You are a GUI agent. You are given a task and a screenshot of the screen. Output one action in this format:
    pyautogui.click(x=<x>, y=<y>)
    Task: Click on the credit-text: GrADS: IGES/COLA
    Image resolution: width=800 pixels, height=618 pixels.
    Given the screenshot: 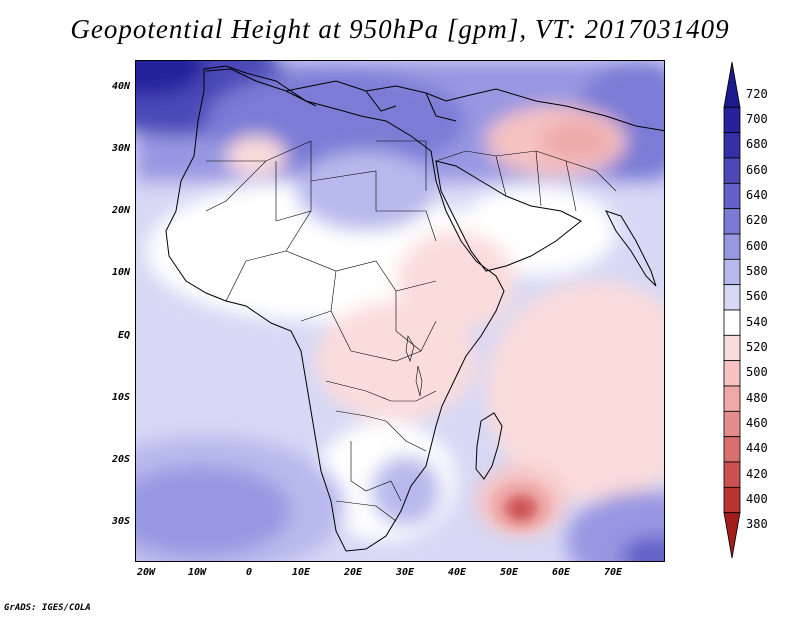 What is the action you would take?
    pyautogui.click(x=47, y=608)
    